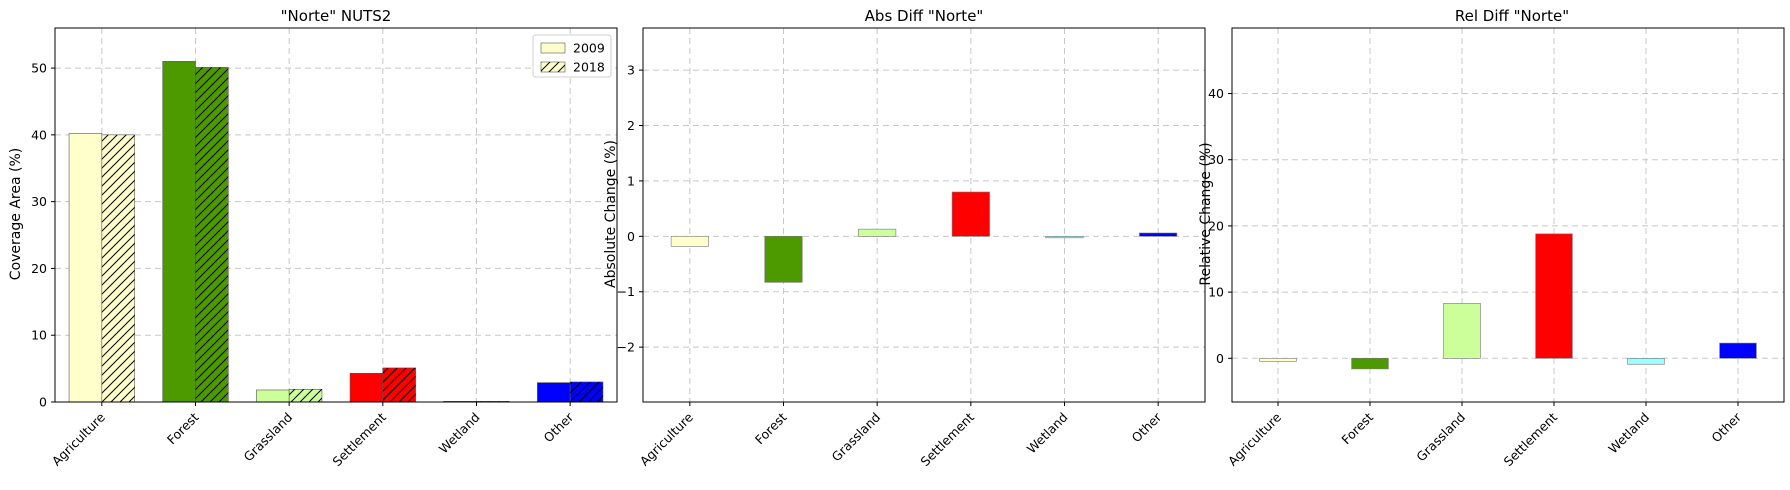 The width and height of the screenshot is (1790, 490). What do you see at coordinates (273, 396) in the screenshot?
I see `bar-2009-grassland` at bounding box center [273, 396].